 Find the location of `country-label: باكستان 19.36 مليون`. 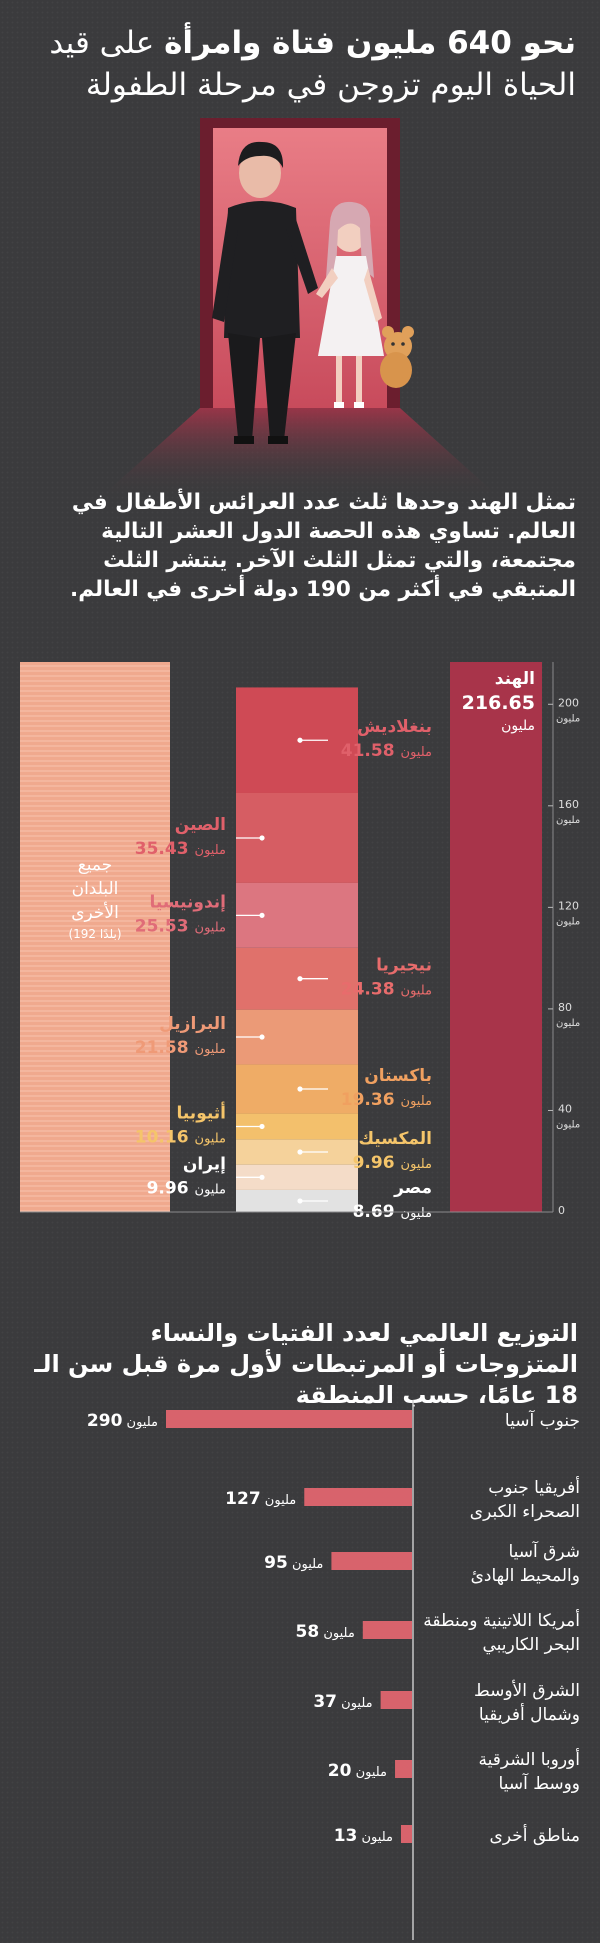

country-label: باكستان 19.36 مليون is located at coordinates (364, 1088).